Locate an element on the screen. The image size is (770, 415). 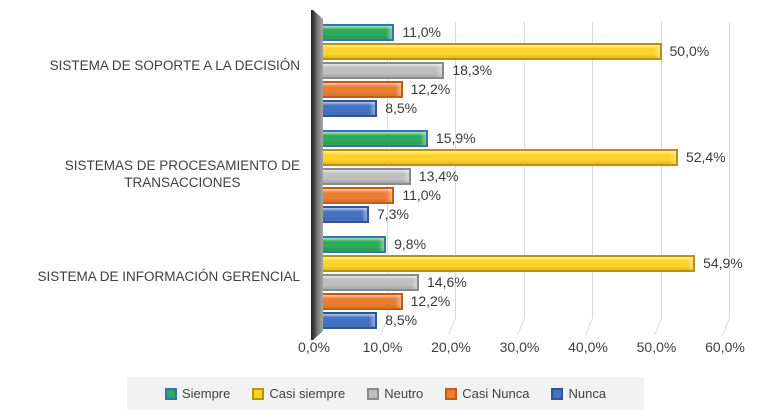
legend-label: Neutro is located at coordinates (404, 393).